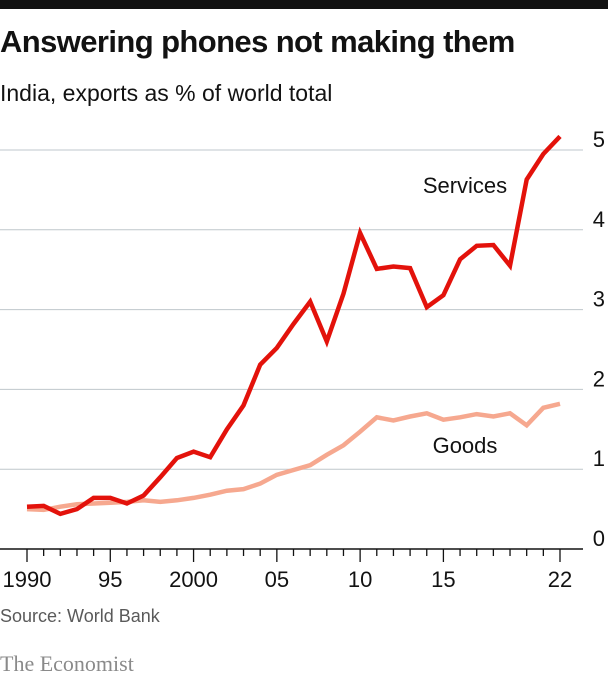 The image size is (608, 681). What do you see at coordinates (360, 579) in the screenshot?
I see `x-tick-label-10: 10` at bounding box center [360, 579].